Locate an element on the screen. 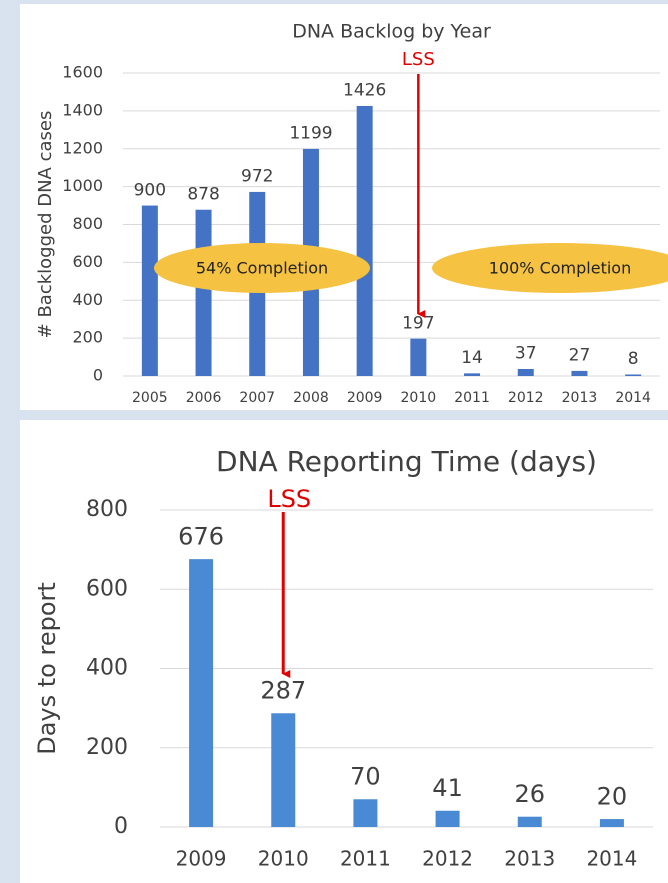  data-label: 26 is located at coordinates (529, 794).